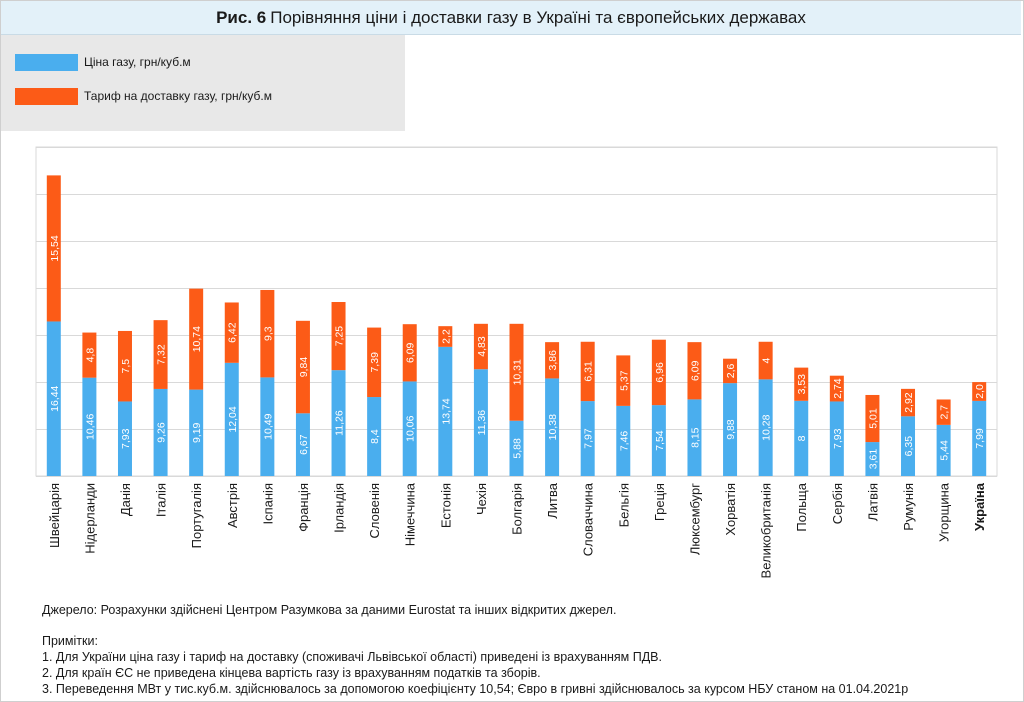 Image resolution: width=1024 pixels, height=702 pixels. Describe the element at coordinates (340, 336) in the screenshot. I see `data-label-delivery: 7,25` at that location.